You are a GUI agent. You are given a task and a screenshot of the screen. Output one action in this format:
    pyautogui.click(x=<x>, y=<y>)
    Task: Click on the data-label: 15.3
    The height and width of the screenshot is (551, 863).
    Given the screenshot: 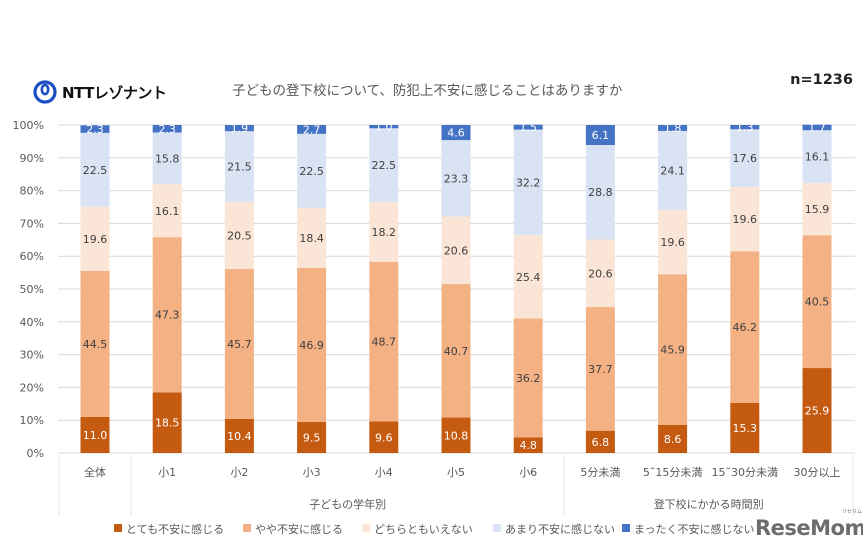 What is the action you would take?
    pyautogui.click(x=745, y=428)
    